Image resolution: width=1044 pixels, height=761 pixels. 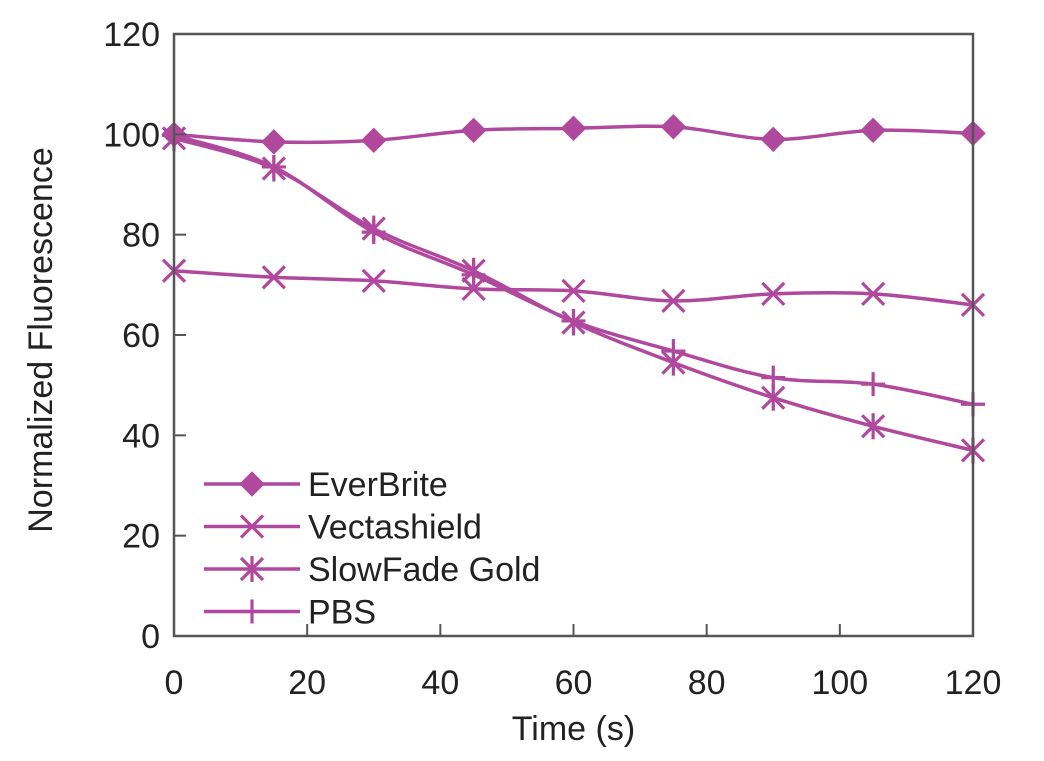 I want to click on y-tick-label: 80, so click(x=141, y=236).